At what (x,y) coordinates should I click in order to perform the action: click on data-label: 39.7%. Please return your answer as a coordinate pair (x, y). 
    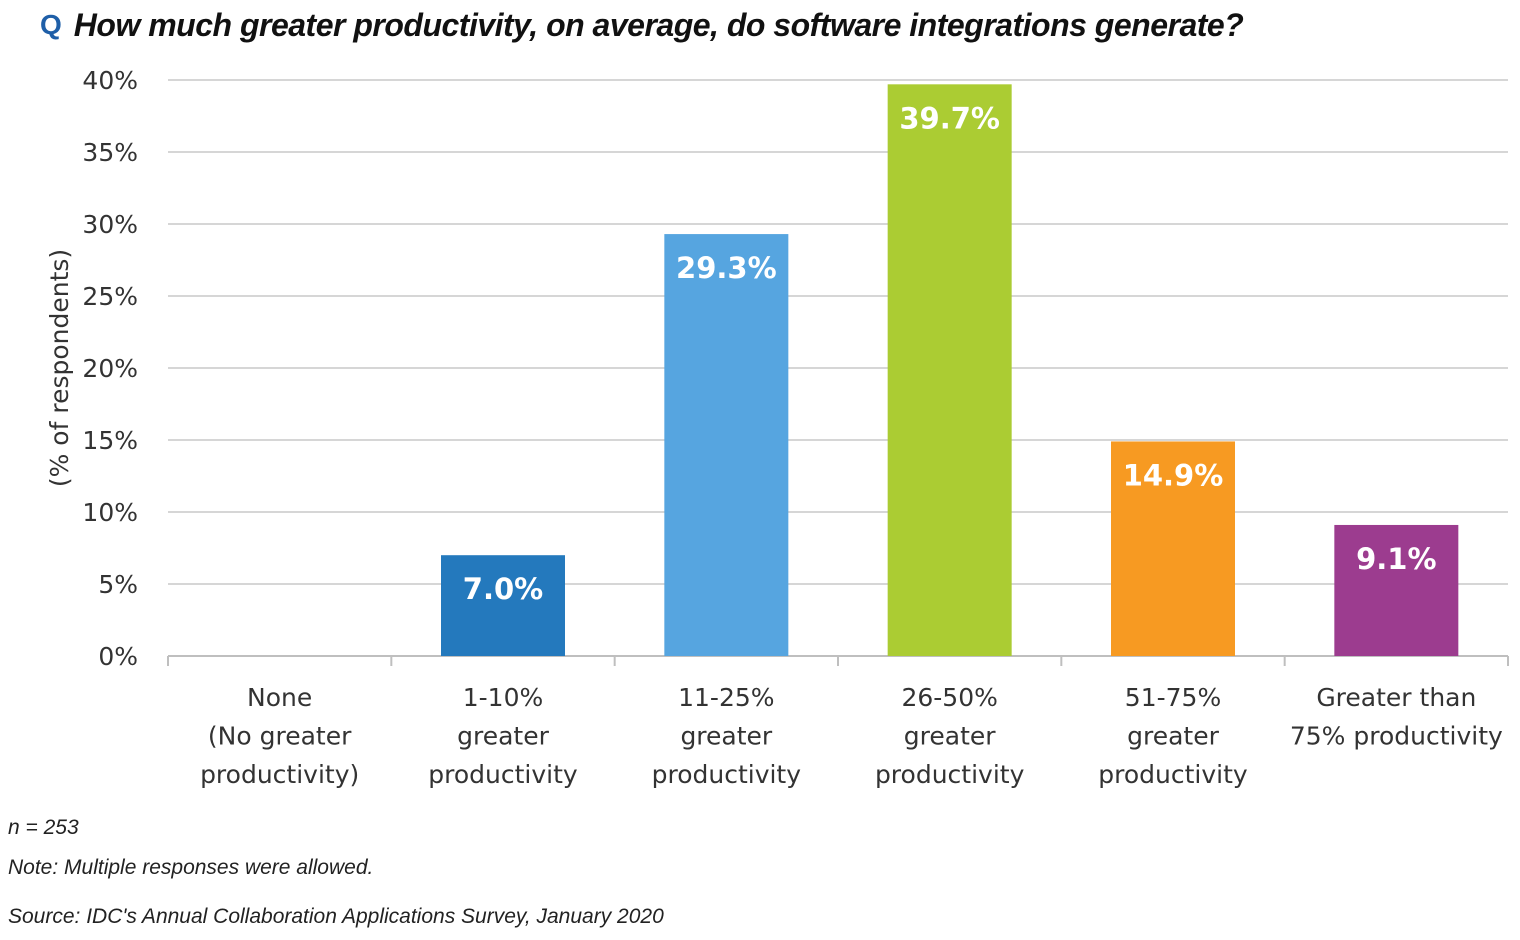
    Looking at the image, I should click on (949, 118).